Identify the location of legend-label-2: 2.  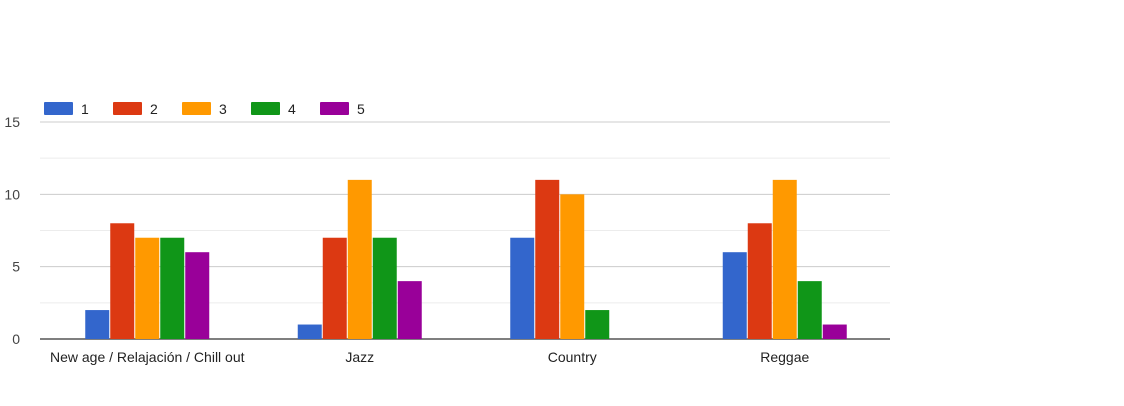
(154, 109).